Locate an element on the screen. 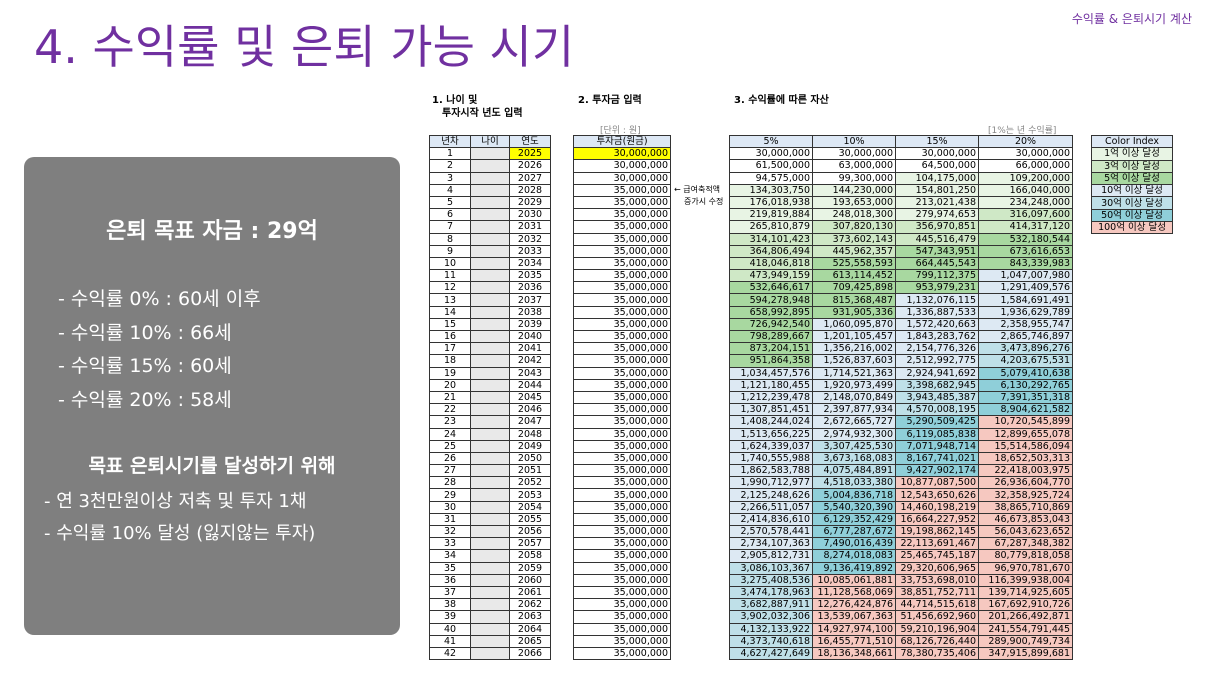 This screenshot has width=1216, height=684. table-cell: 9,136,419,892 is located at coordinates (854, 568).